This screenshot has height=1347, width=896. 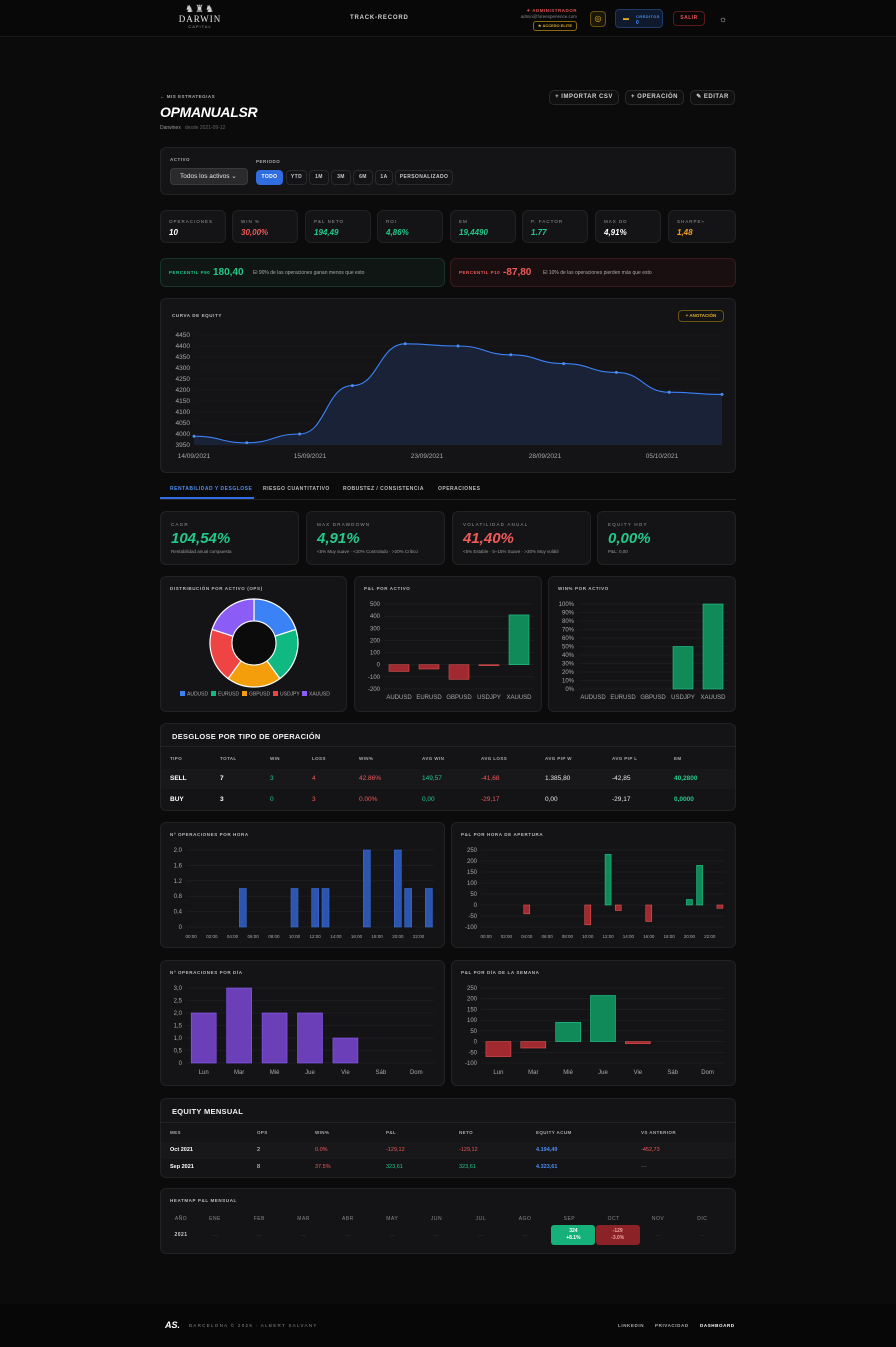 What do you see at coordinates (183, 401) in the screenshot?
I see `equity-ytick: 4150` at bounding box center [183, 401].